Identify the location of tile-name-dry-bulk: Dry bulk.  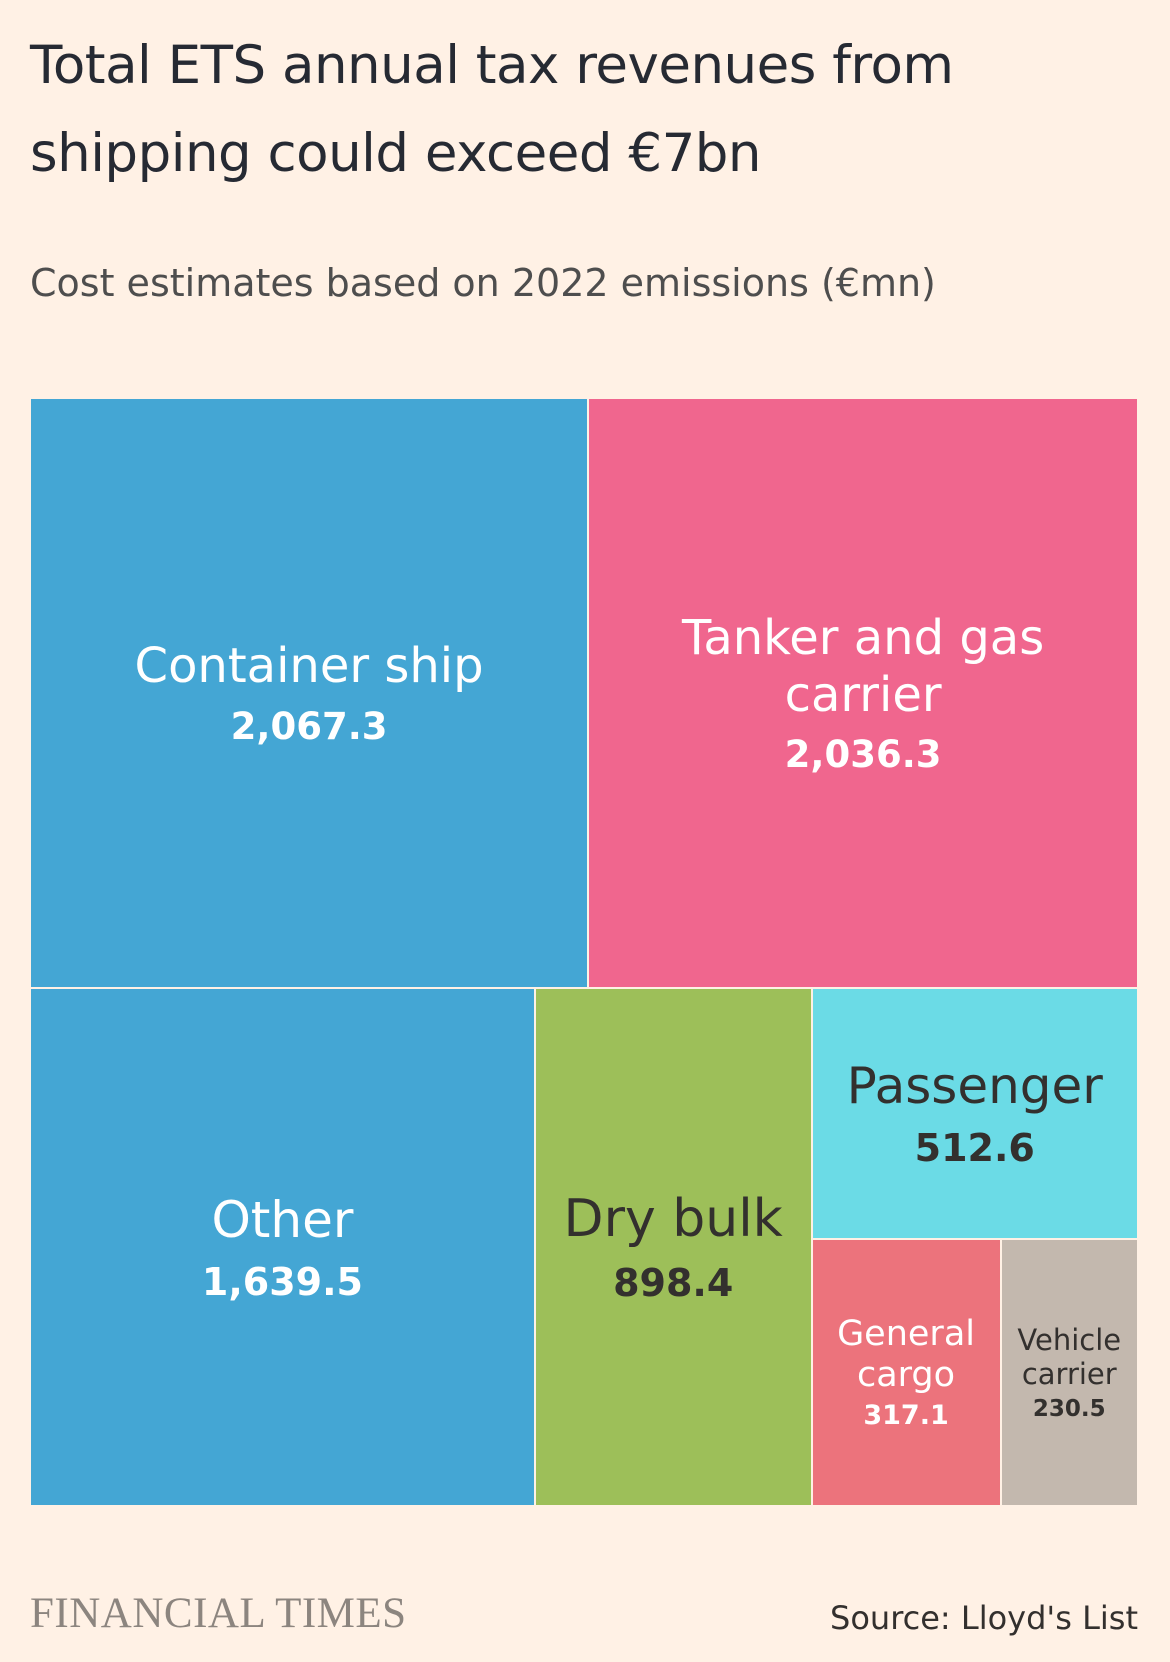
(673, 1219).